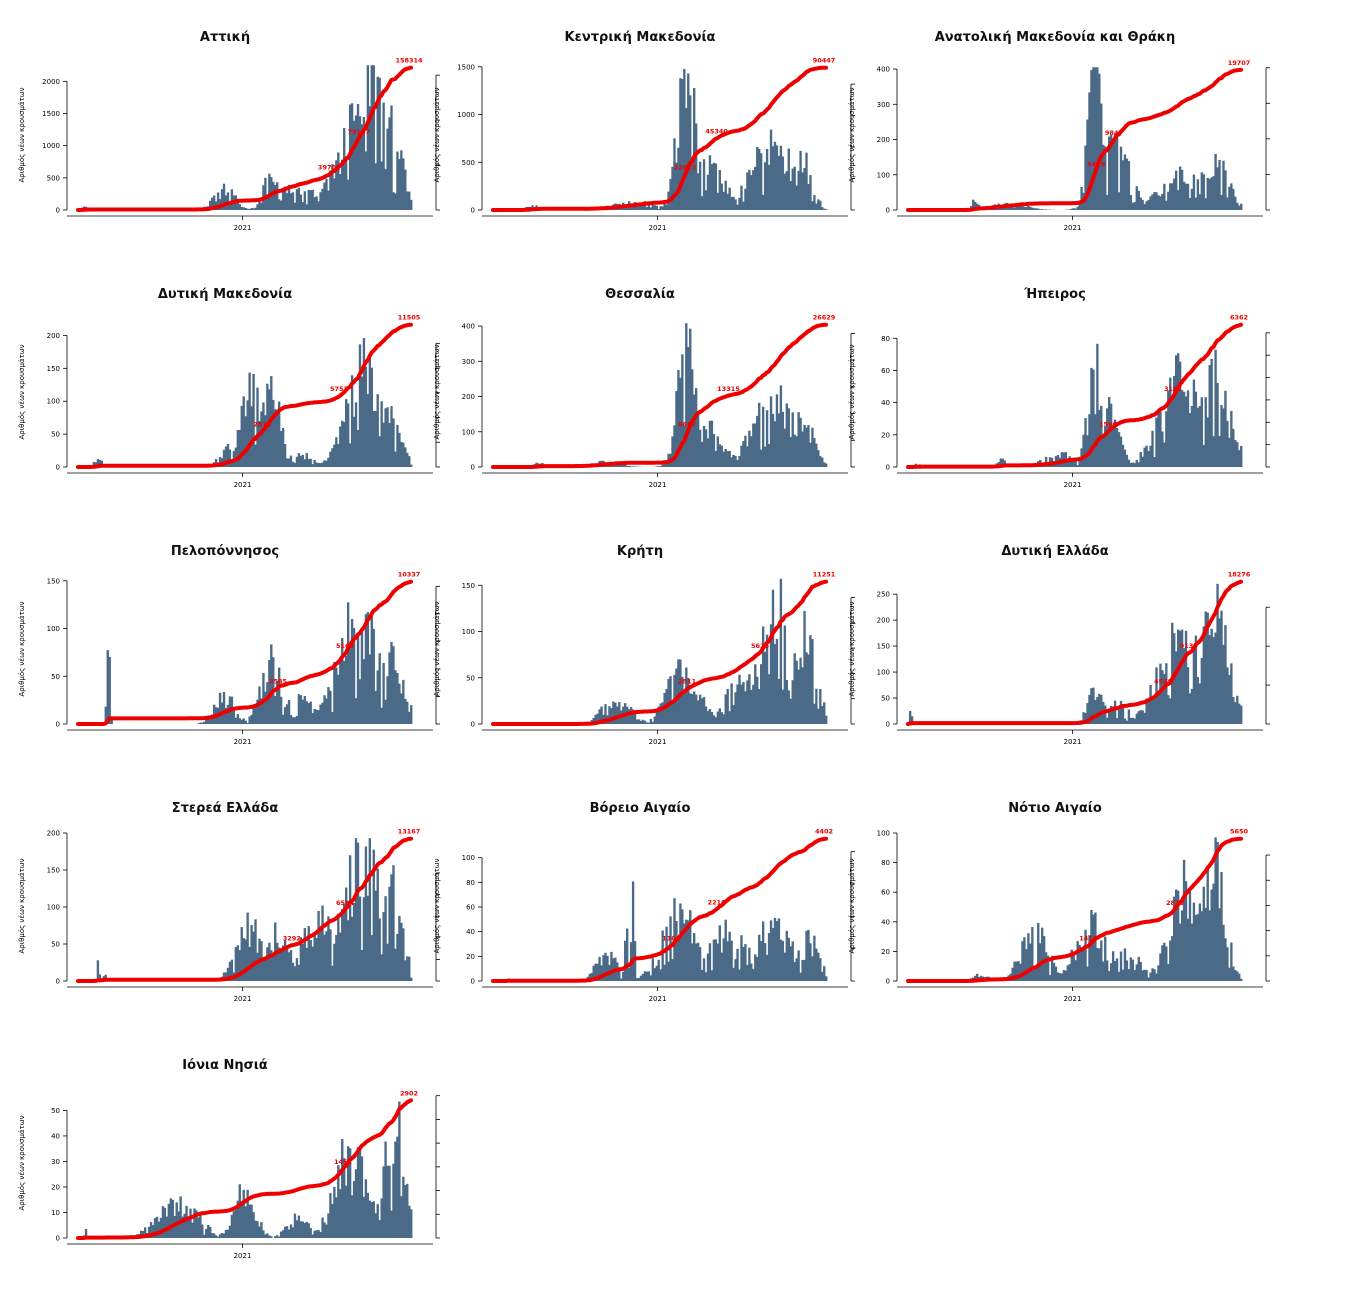 This screenshot has width=1348, height=1308. What do you see at coordinates (824, 318) in the screenshot?
I see `cumulative-total-label: 26629` at bounding box center [824, 318].